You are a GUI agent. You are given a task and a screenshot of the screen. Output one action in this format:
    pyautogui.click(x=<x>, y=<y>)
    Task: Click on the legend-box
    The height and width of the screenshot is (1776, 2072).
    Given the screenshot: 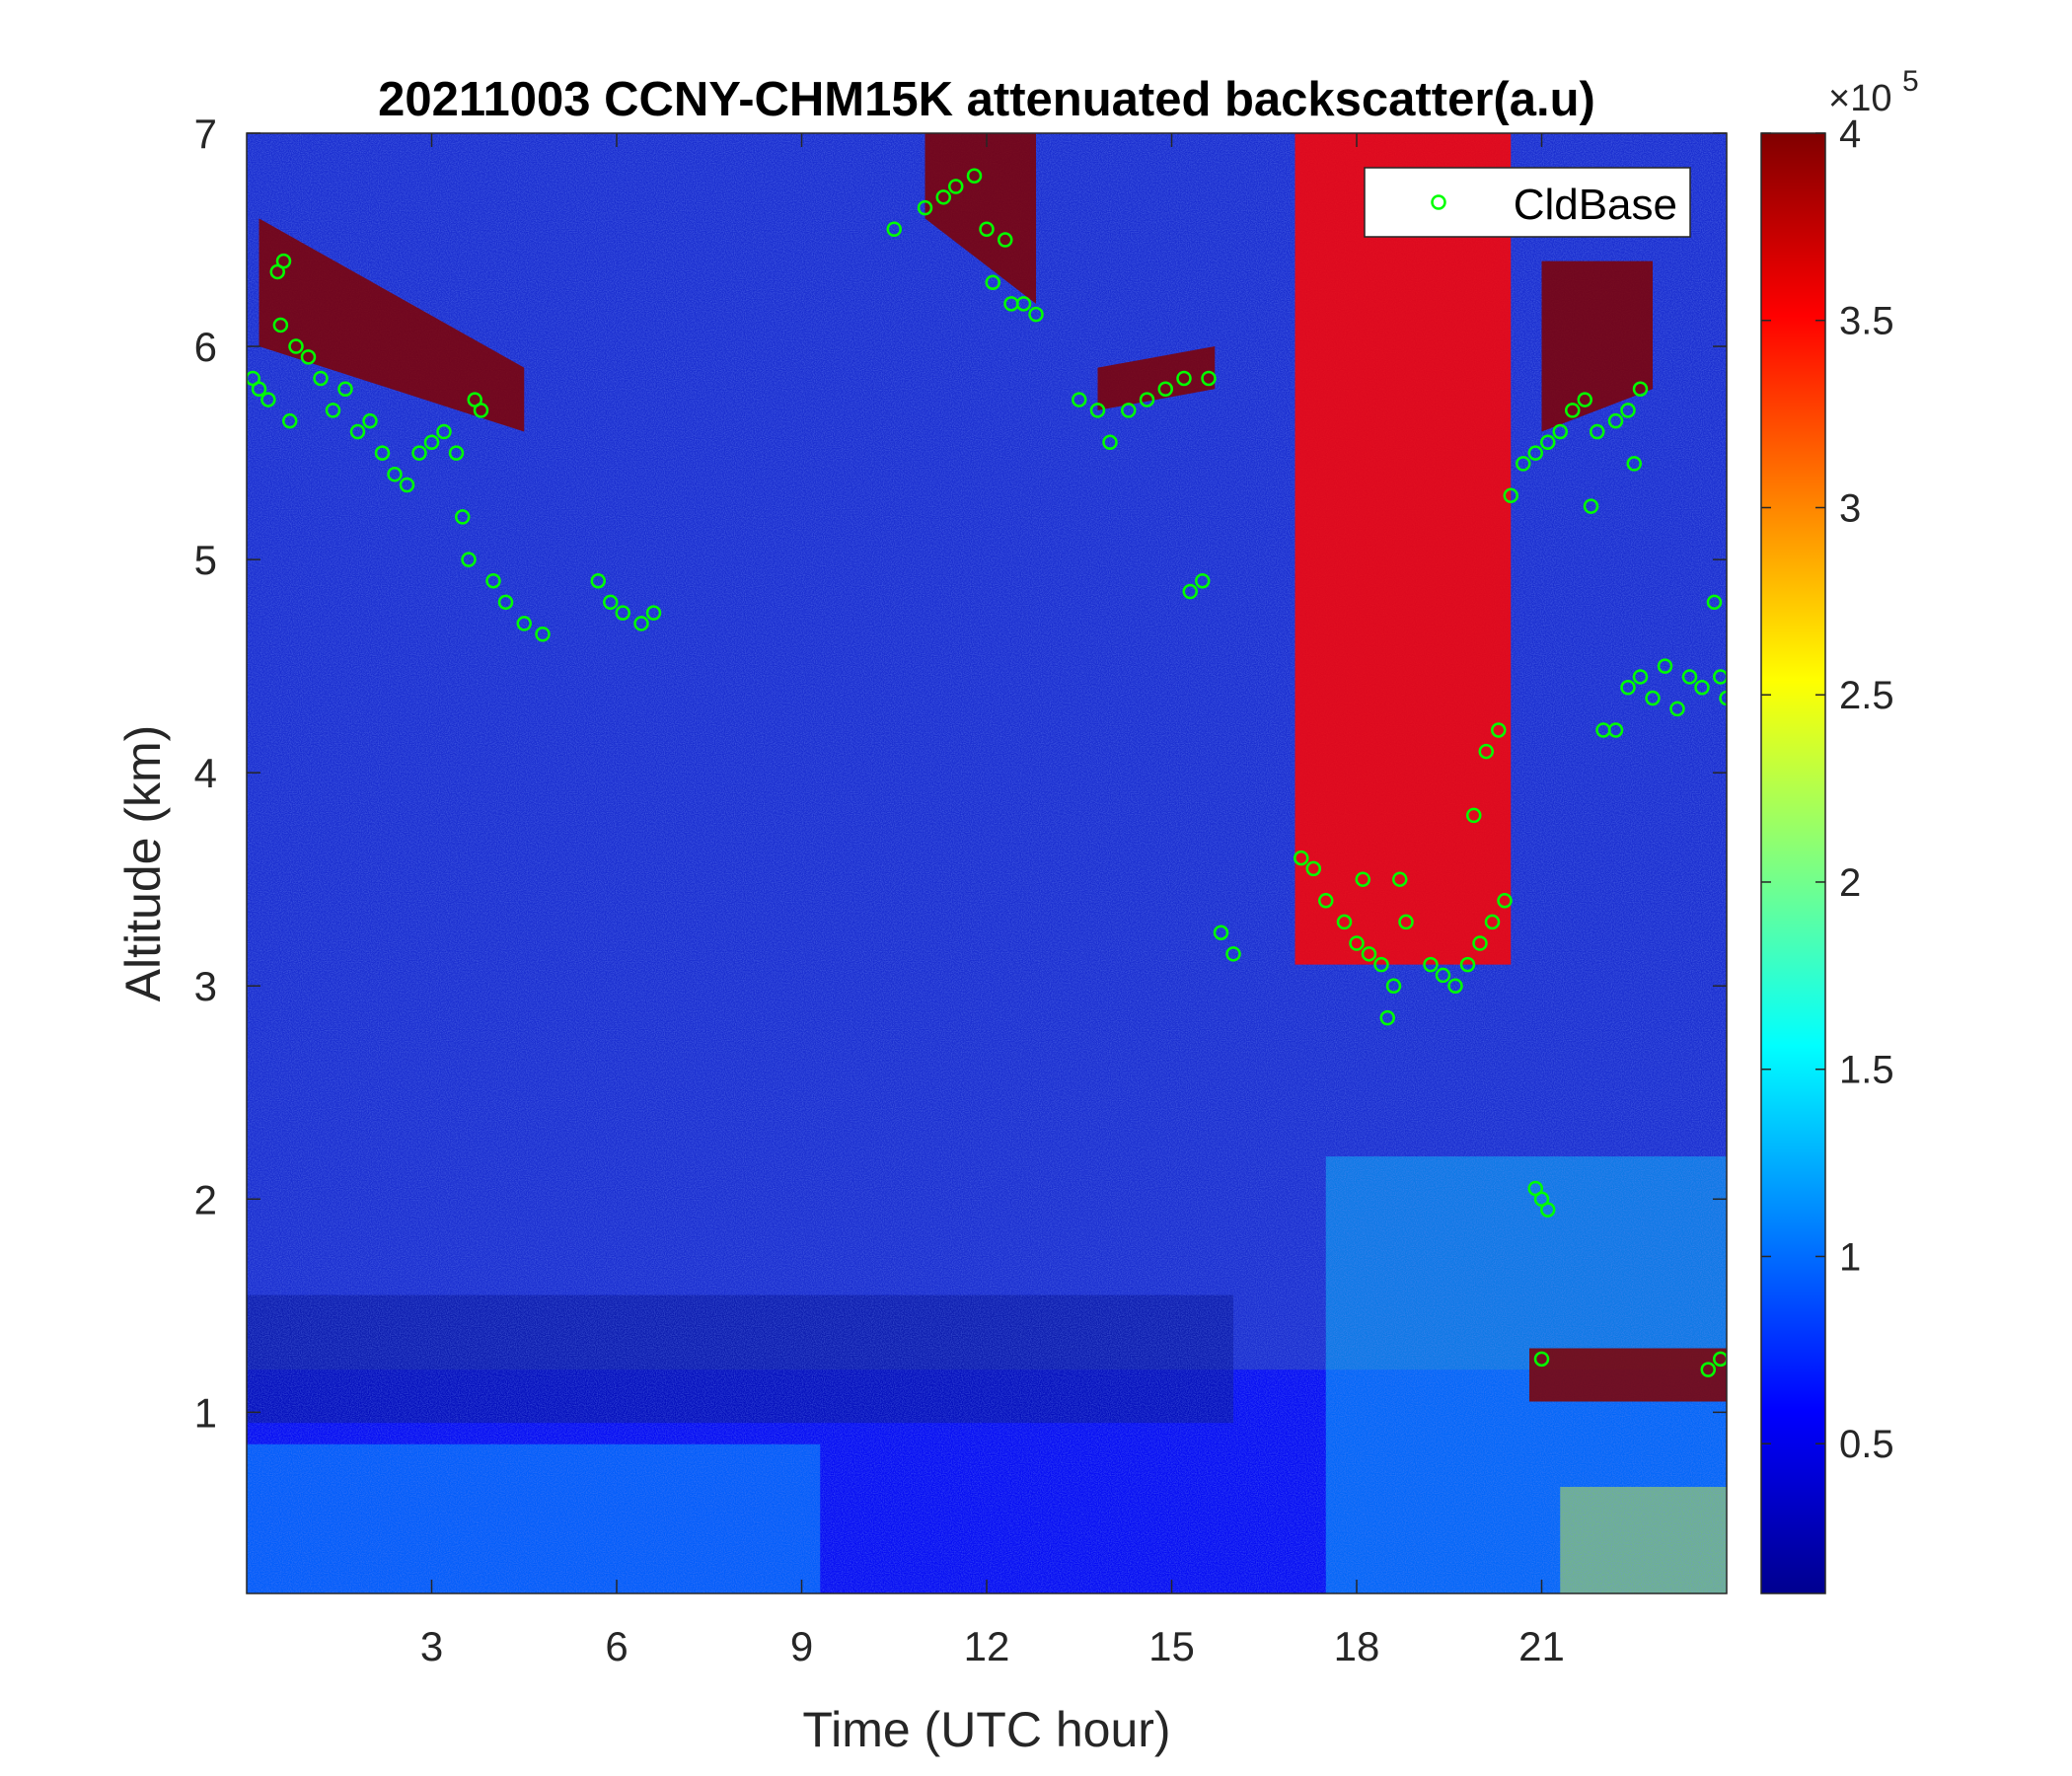 What is the action you would take?
    pyautogui.click(x=1528, y=203)
    